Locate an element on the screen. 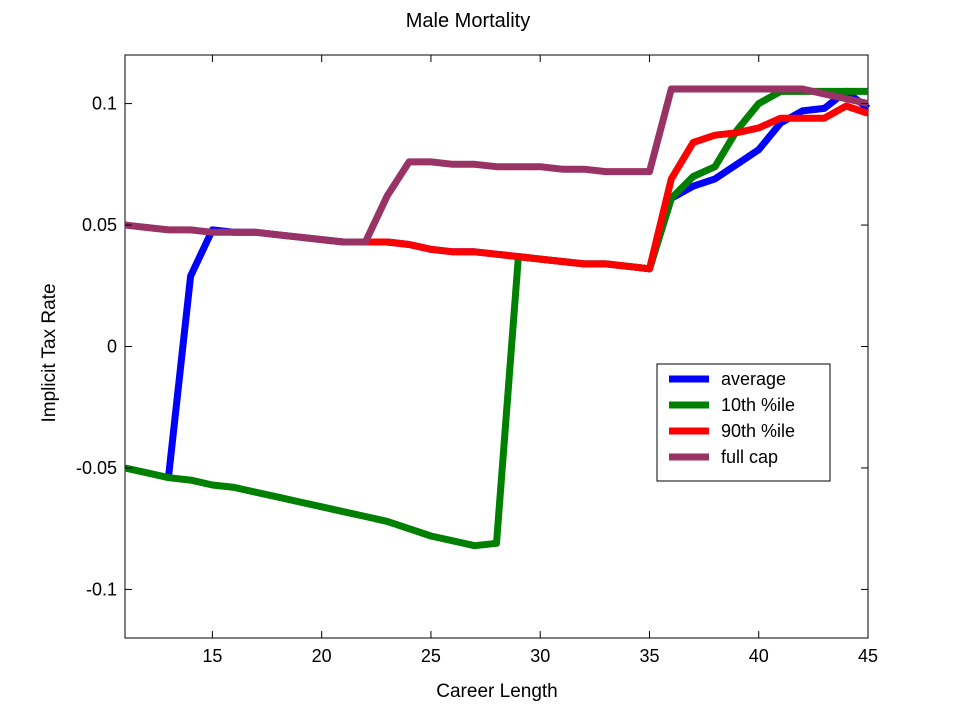  legend-label-1: 10th %ile is located at coordinates (758, 405).